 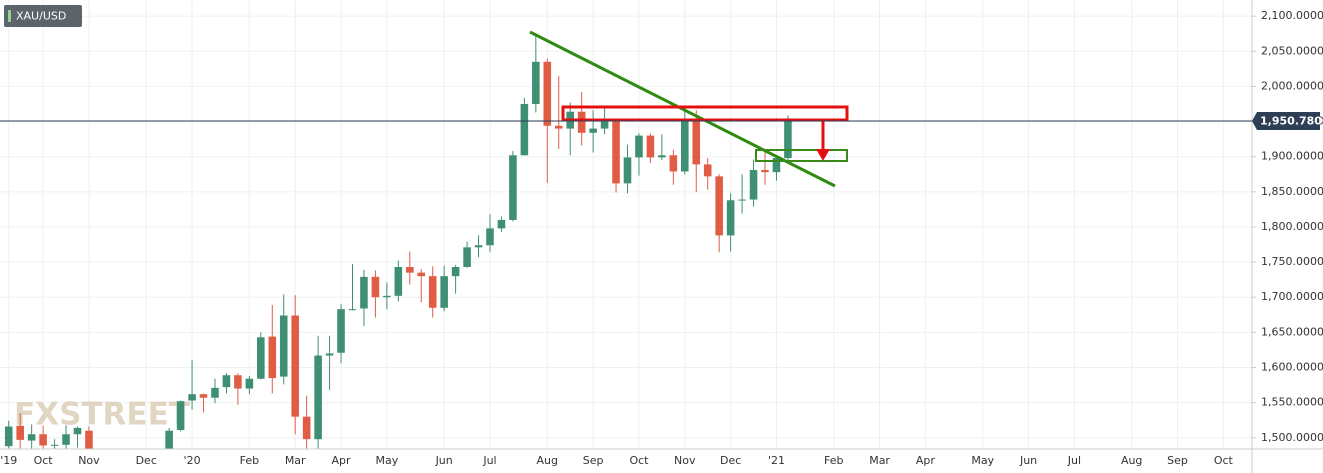 What do you see at coordinates (1292, 437) in the screenshot?
I see `y-tick-label: 1,500.0000` at bounding box center [1292, 437].